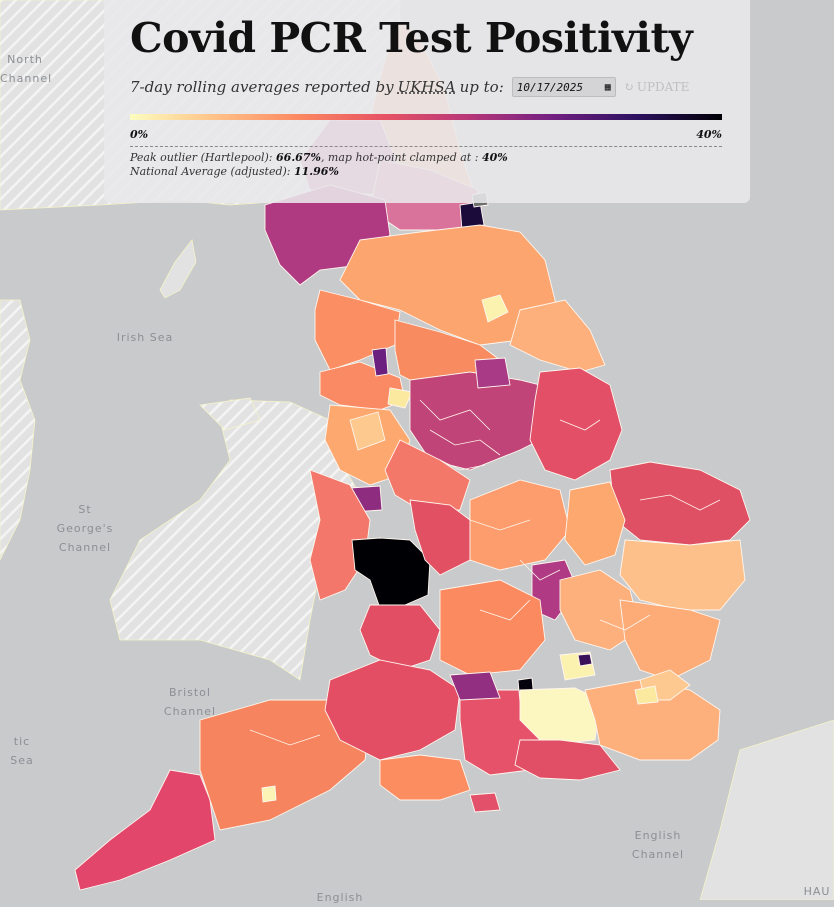 This screenshot has height=907, width=834. What do you see at coordinates (22, 751) in the screenshot?
I see `celtic-sea-label: tic Sea` at bounding box center [22, 751].